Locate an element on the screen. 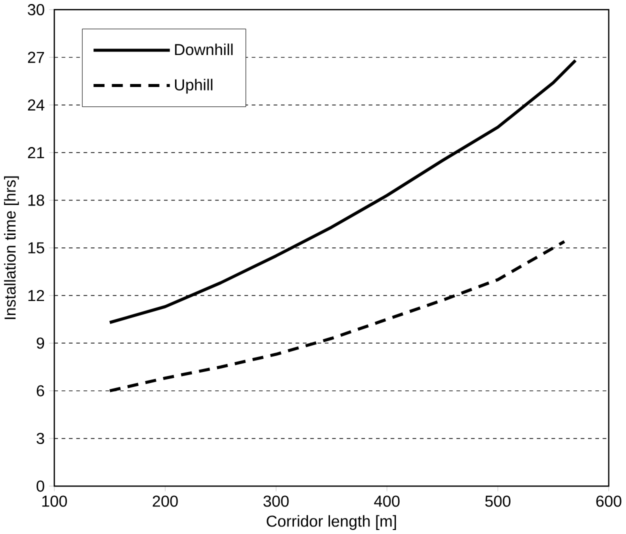 This screenshot has width=626, height=534. y-tick-label: 12 is located at coordinates (36, 296).